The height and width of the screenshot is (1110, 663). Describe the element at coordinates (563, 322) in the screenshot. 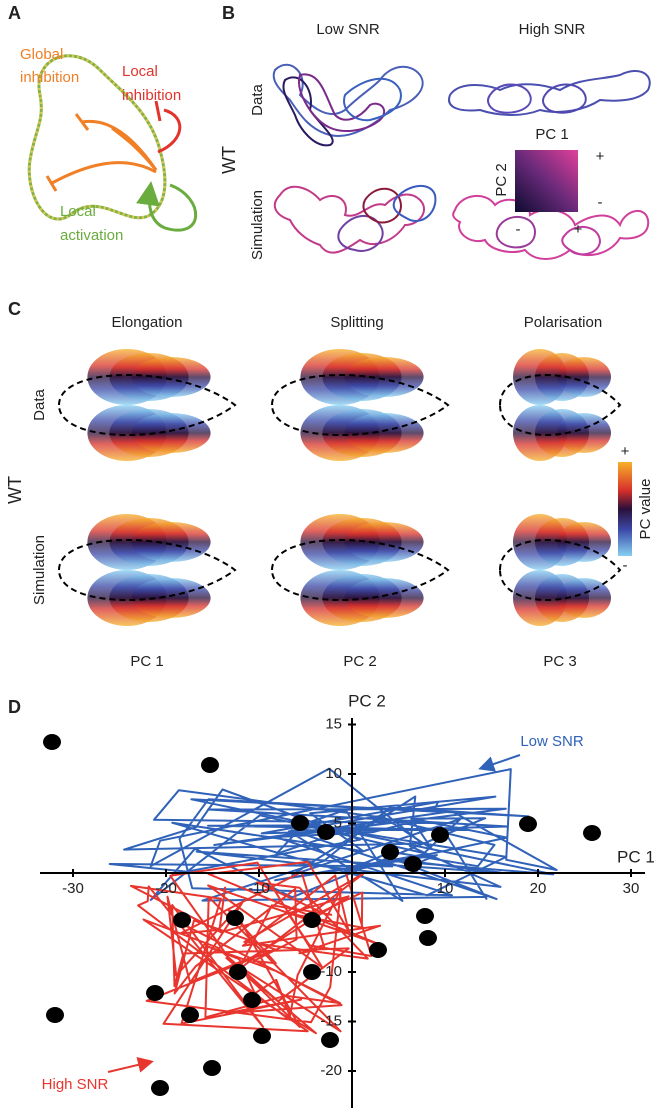

I see `column-title: Polarisation` at that location.